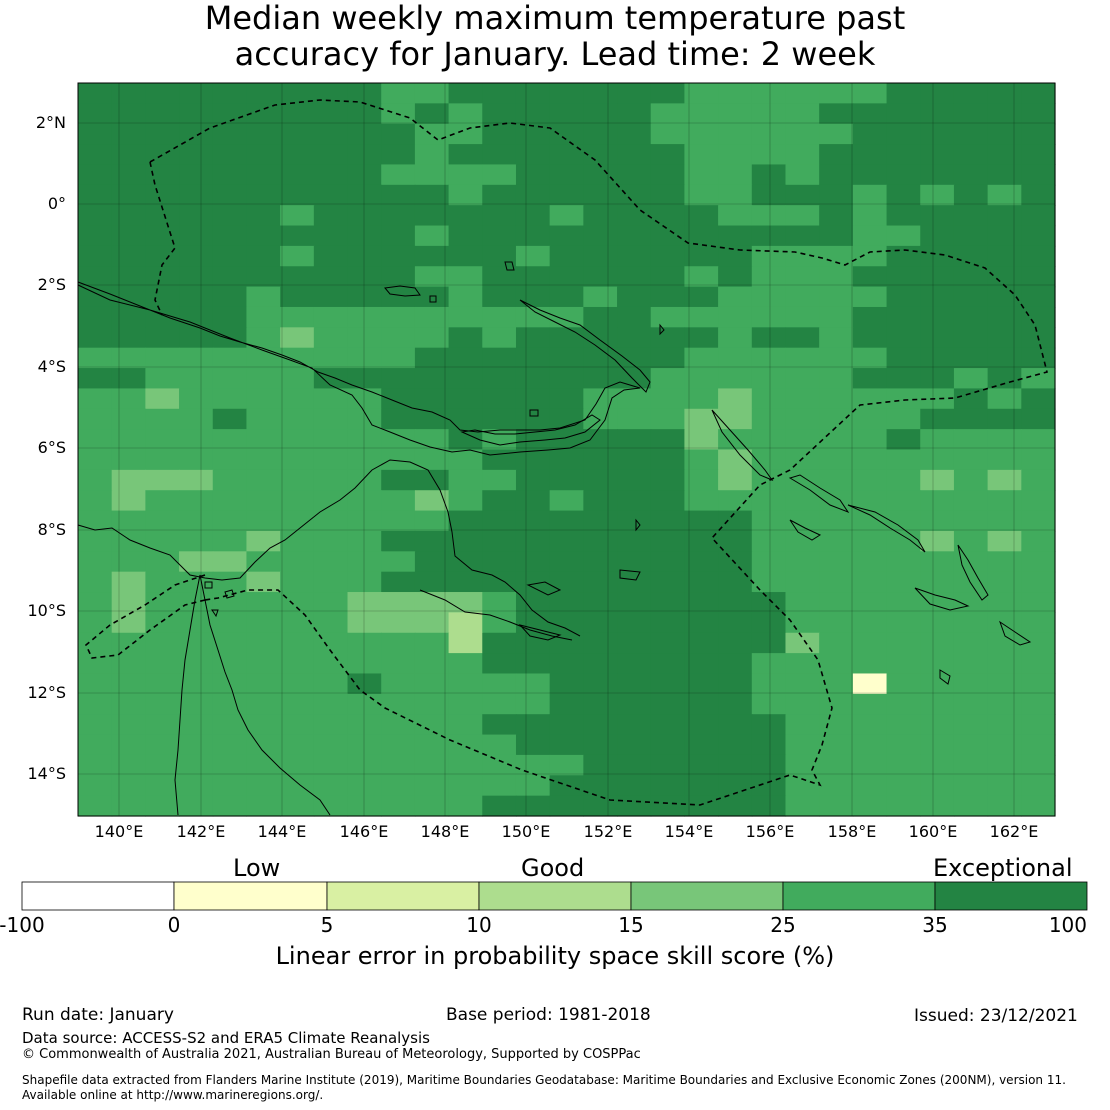 The image size is (1110, 1110). I want to click on lat-label-4s: 4°S, so click(51, 366).